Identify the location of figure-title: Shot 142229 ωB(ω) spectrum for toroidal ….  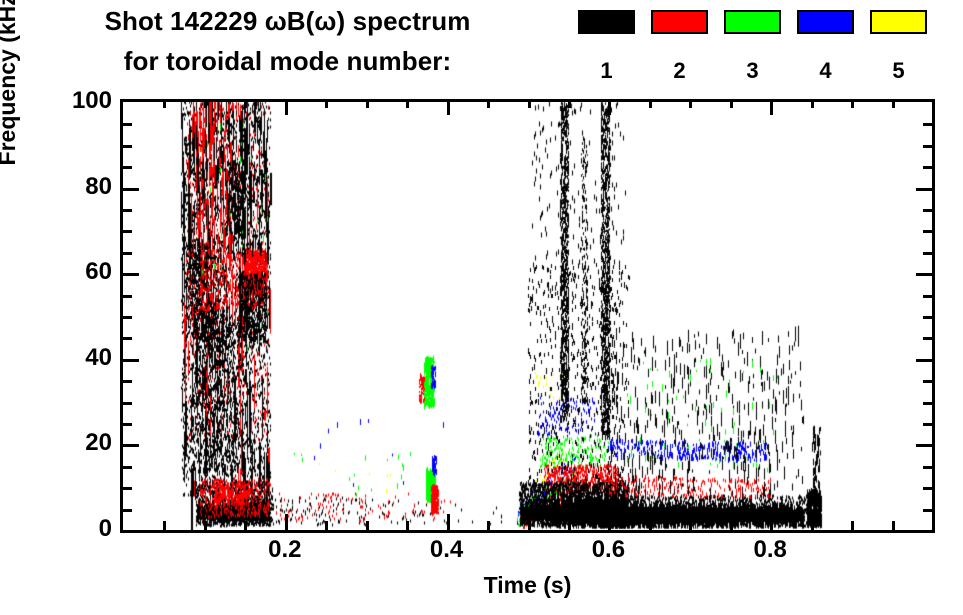
(287, 46).